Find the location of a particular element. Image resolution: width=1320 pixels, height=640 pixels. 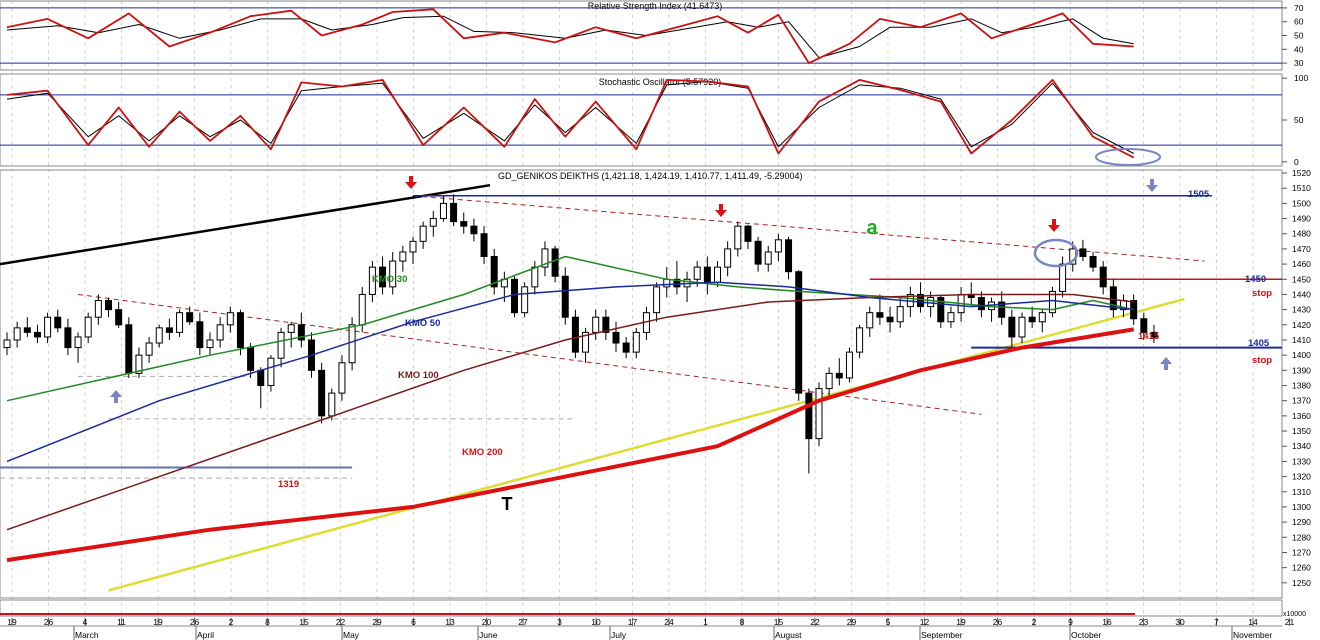

stochastic-panel: Stochastic Oscillator (5.57920) 100 50 0 is located at coordinates (654, 120).